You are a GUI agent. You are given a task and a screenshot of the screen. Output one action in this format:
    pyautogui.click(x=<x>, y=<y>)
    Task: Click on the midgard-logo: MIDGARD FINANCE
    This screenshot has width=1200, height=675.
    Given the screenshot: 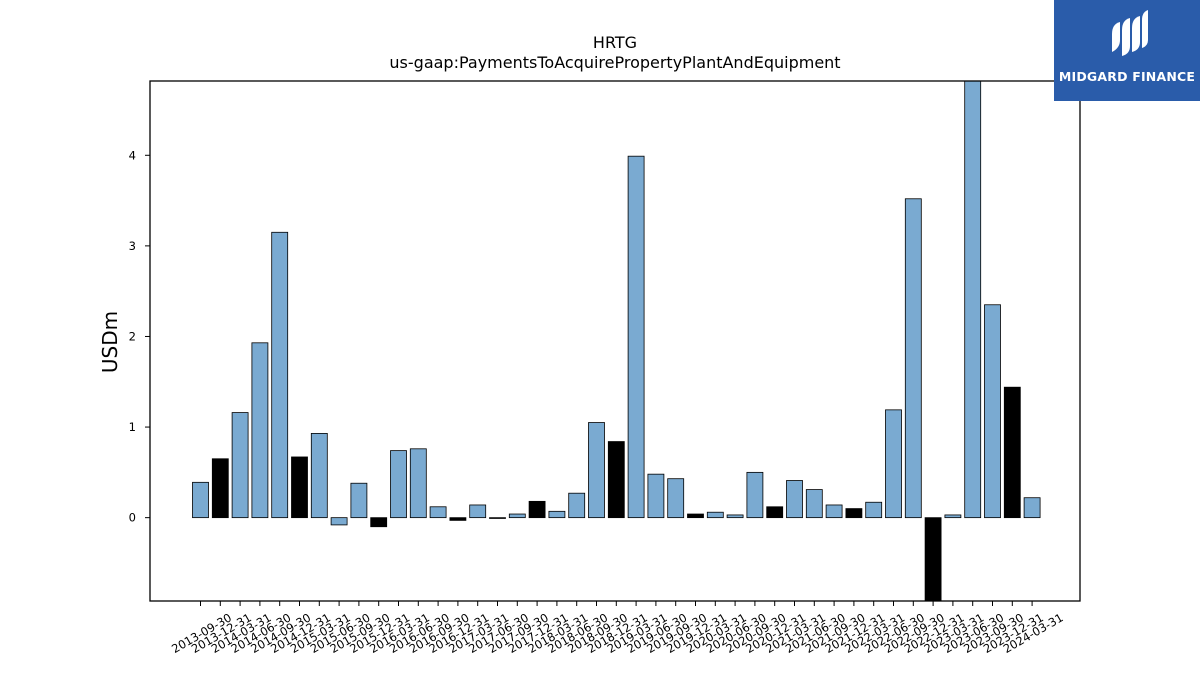 What is the action you would take?
    pyautogui.click(x=1127, y=50)
    